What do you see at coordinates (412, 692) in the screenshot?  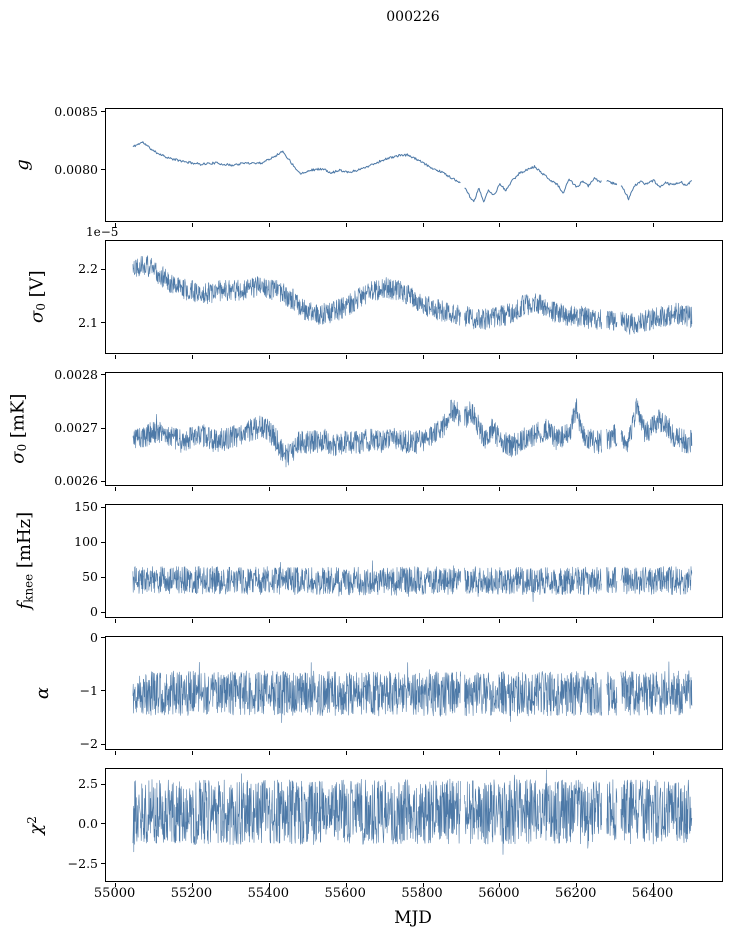 I see `series-alpha` at bounding box center [412, 692].